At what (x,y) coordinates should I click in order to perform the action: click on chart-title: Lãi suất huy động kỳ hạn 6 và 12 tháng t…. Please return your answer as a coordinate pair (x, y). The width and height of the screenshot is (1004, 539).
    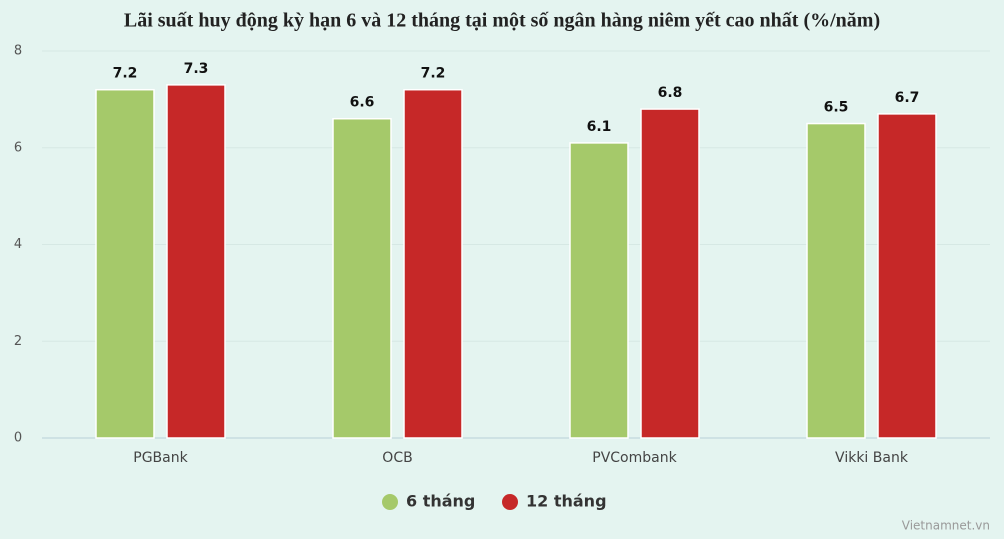
    Looking at the image, I should click on (502, 21).